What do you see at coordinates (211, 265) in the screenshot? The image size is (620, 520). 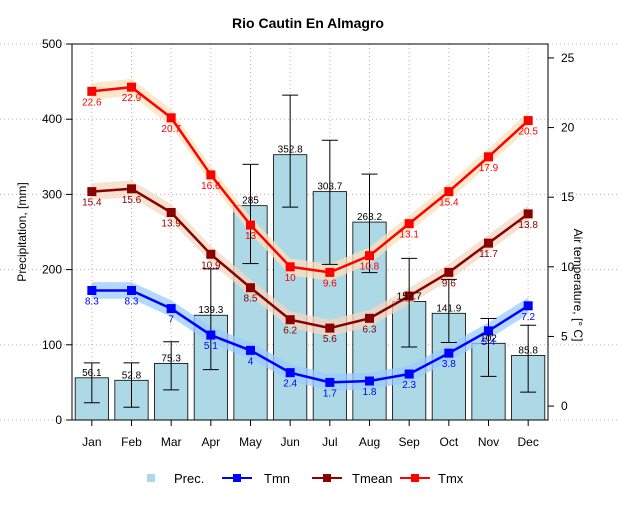 I see `label-tmean: 10.9` at bounding box center [211, 265].